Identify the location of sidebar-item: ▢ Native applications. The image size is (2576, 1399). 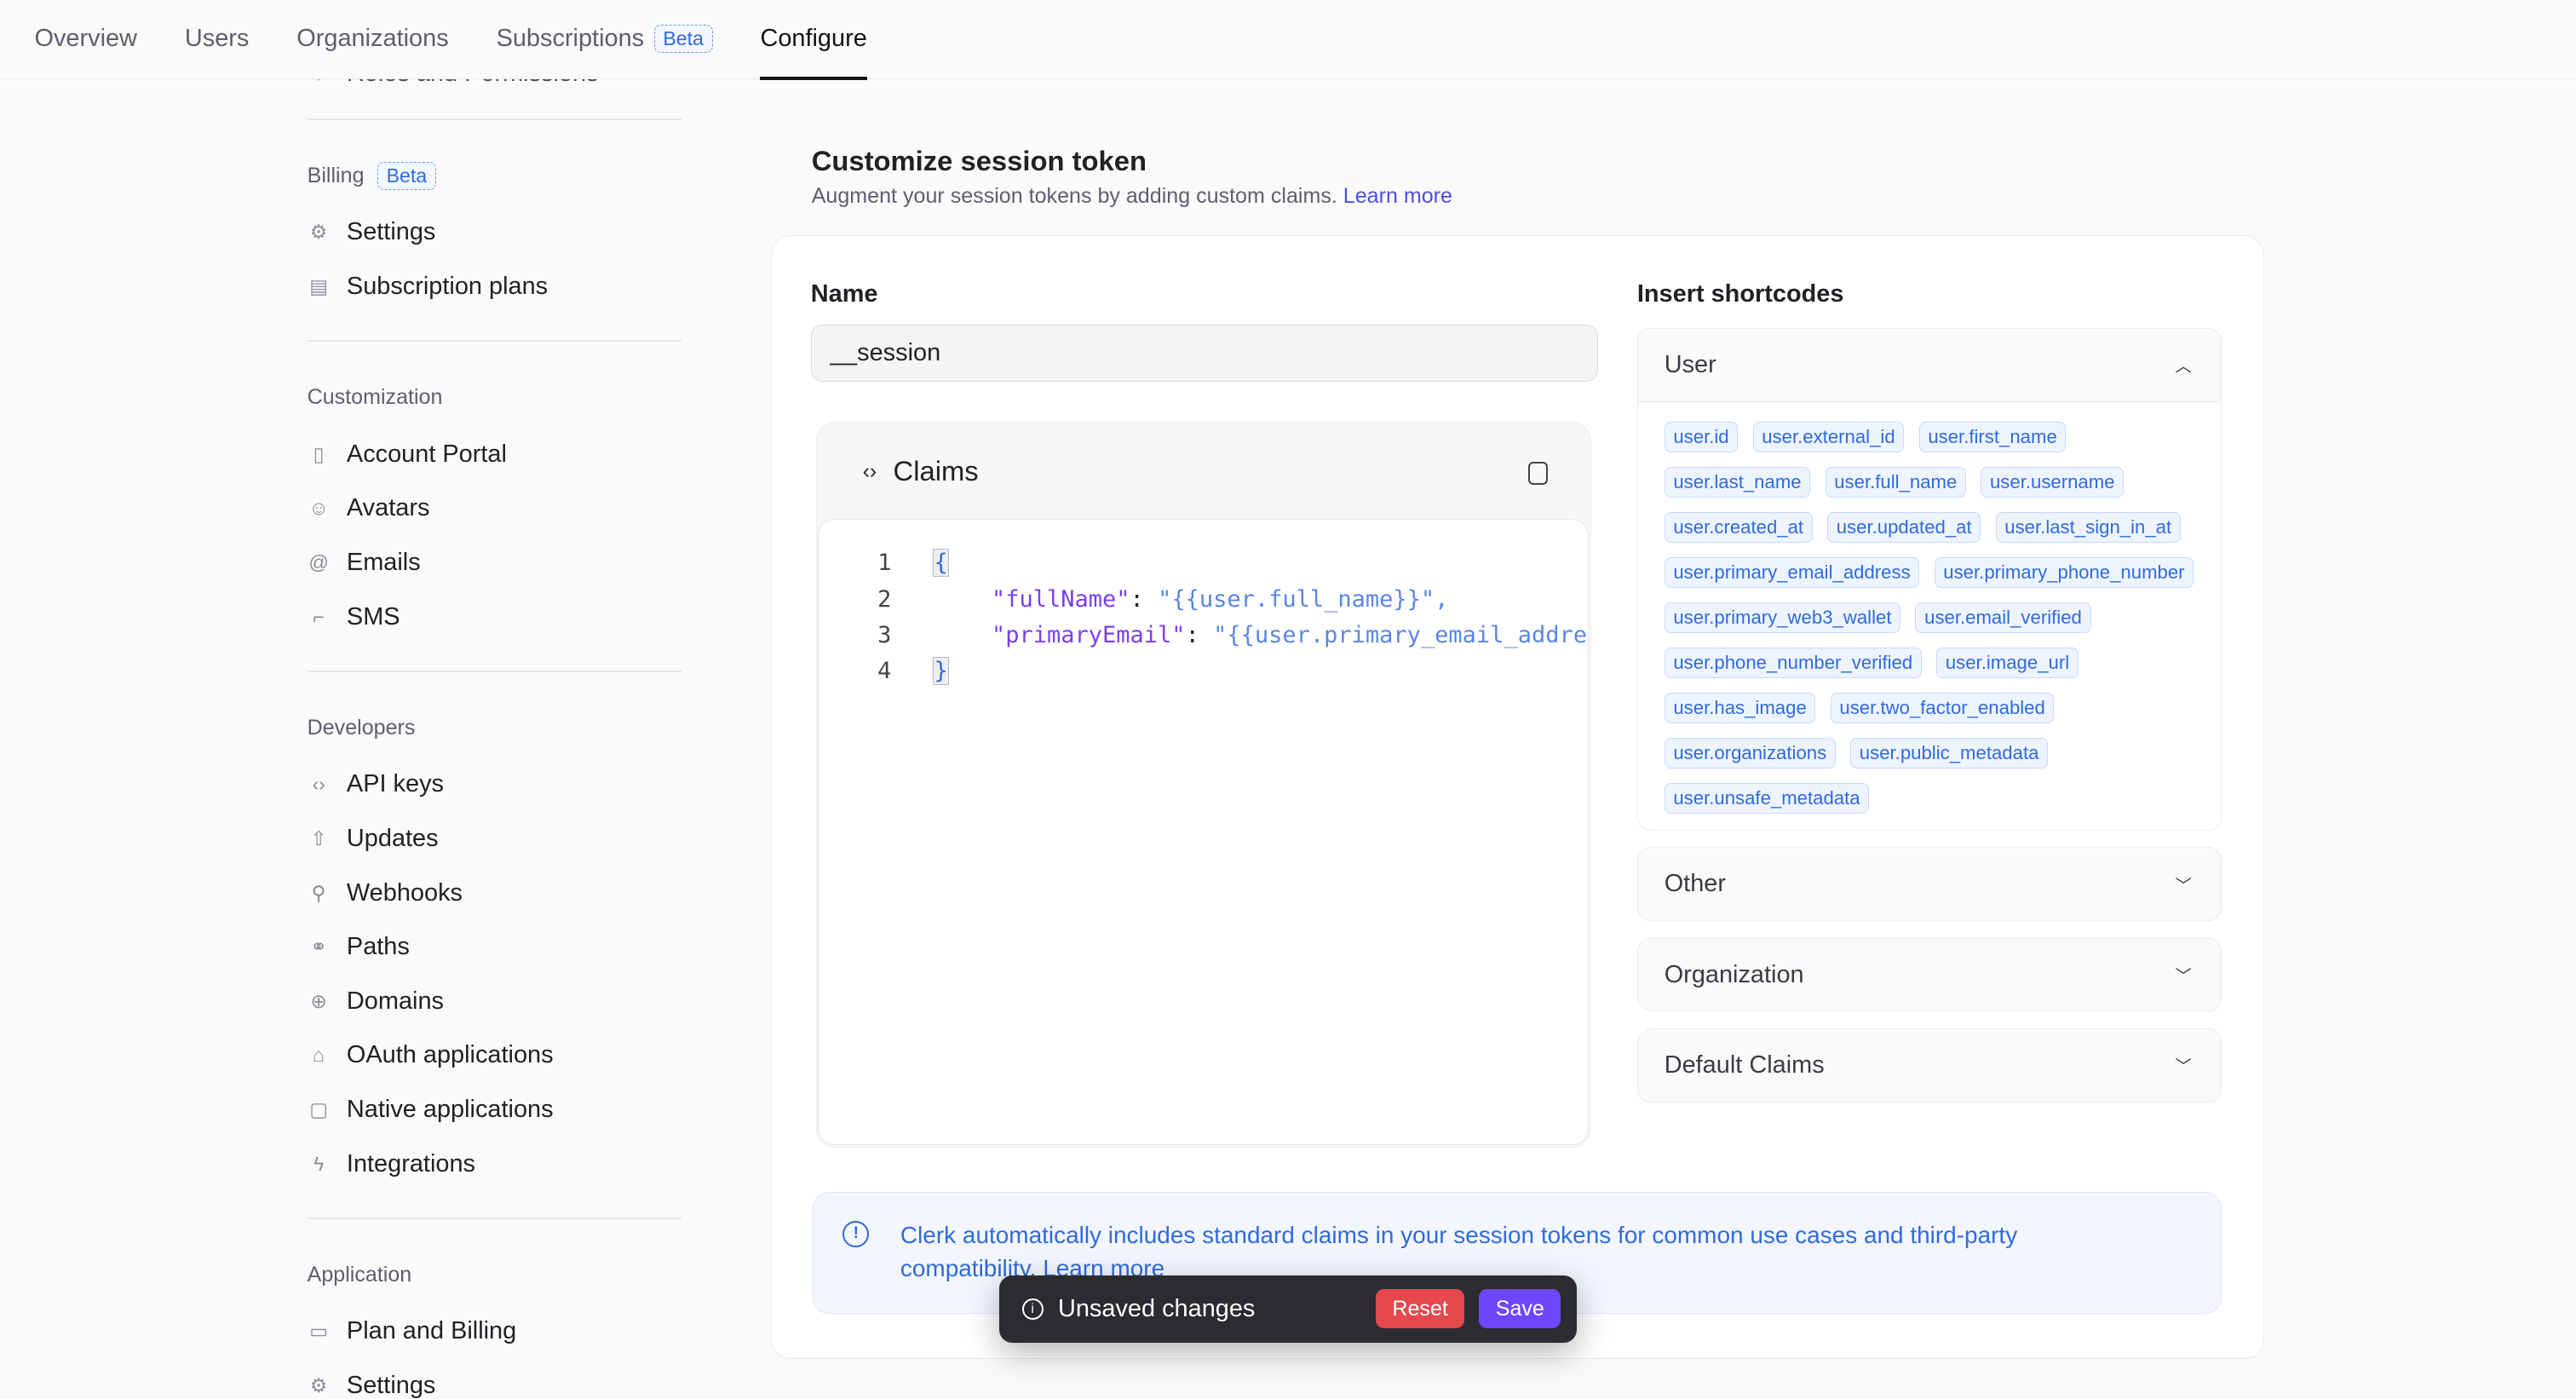
(495, 1110).